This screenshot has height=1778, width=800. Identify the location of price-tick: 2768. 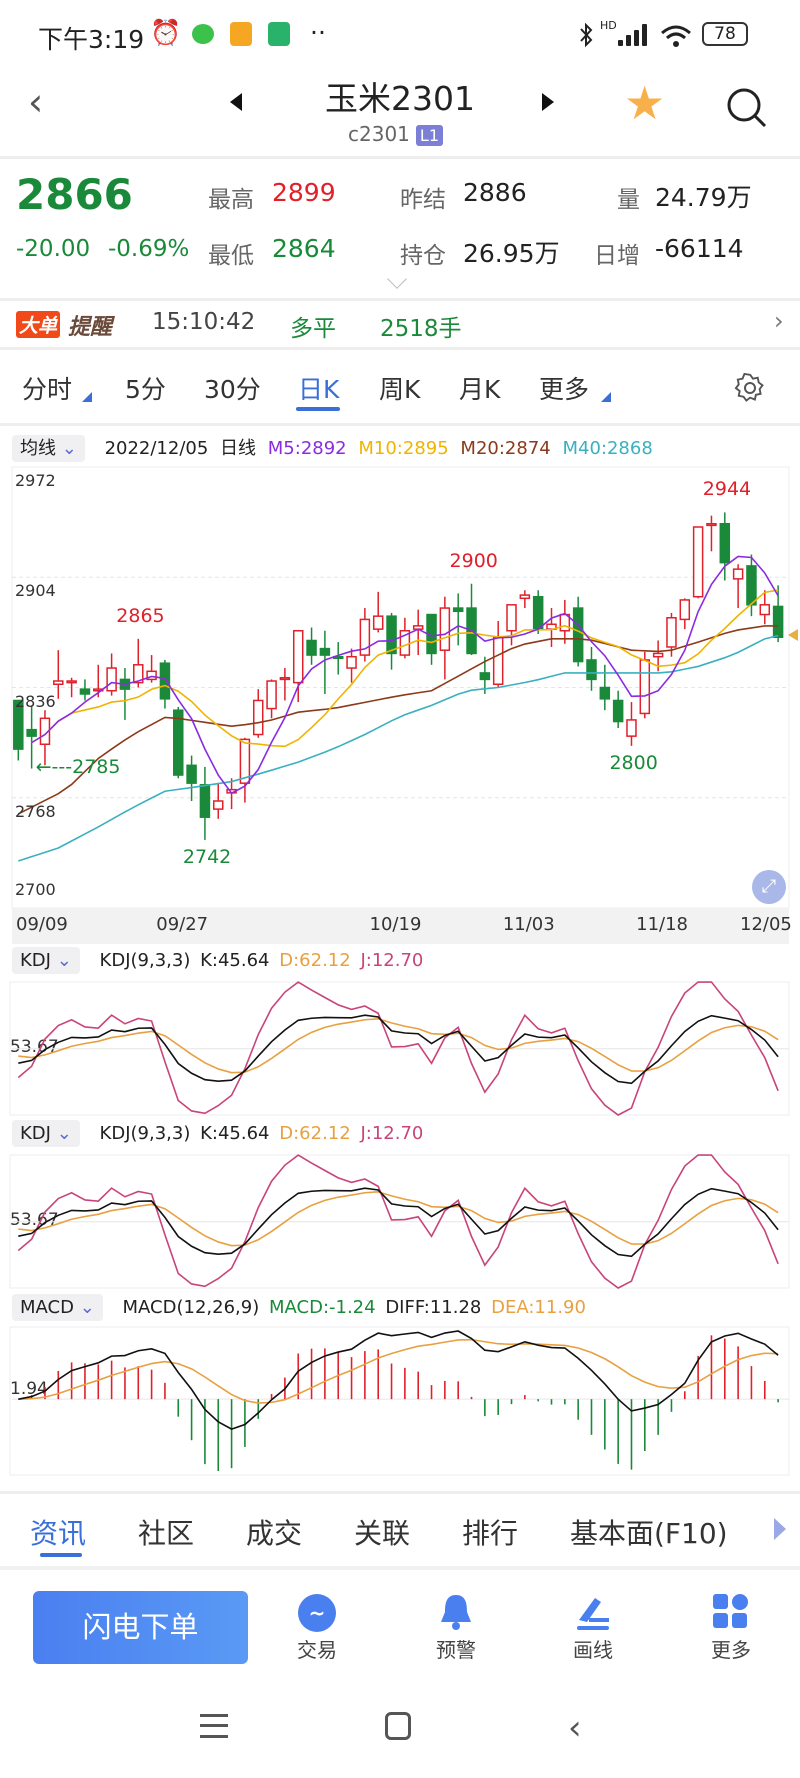
(35, 811).